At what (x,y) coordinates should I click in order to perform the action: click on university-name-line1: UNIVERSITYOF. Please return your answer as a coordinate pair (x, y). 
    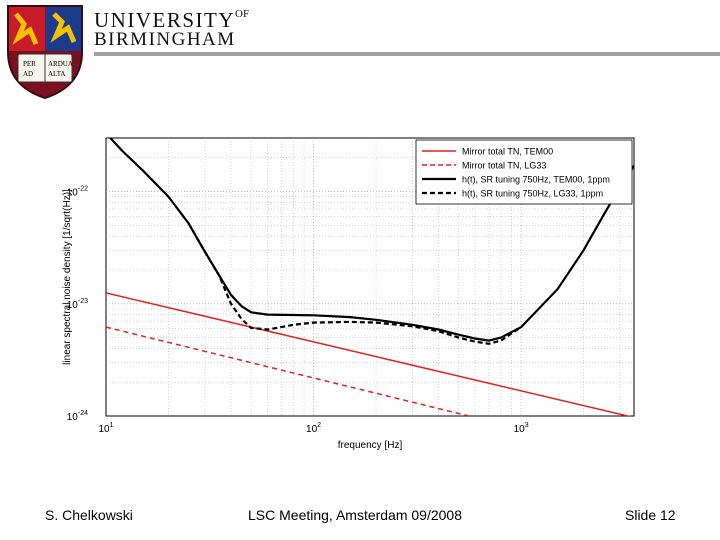
    Looking at the image, I should click on (172, 20).